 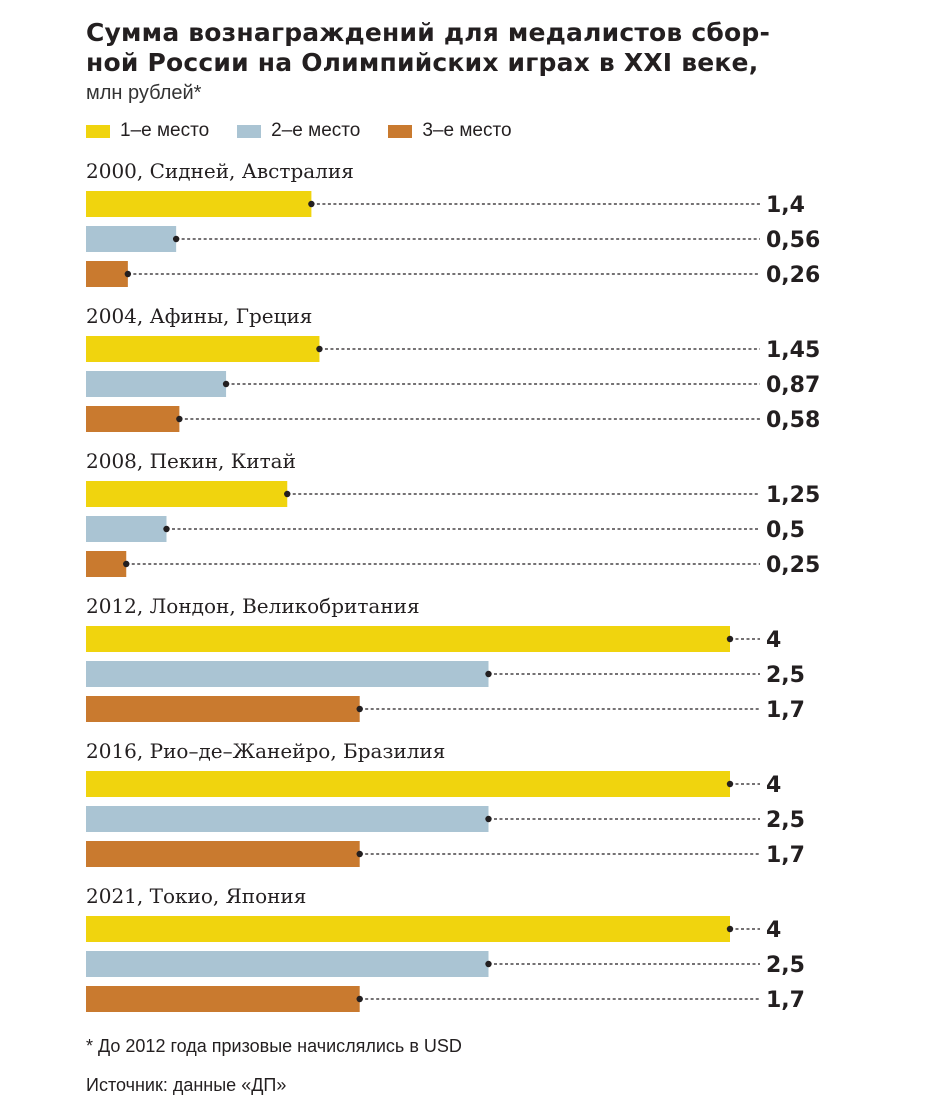 I want to click on group-label: 2000, Сидней, Австралия, so click(x=220, y=171).